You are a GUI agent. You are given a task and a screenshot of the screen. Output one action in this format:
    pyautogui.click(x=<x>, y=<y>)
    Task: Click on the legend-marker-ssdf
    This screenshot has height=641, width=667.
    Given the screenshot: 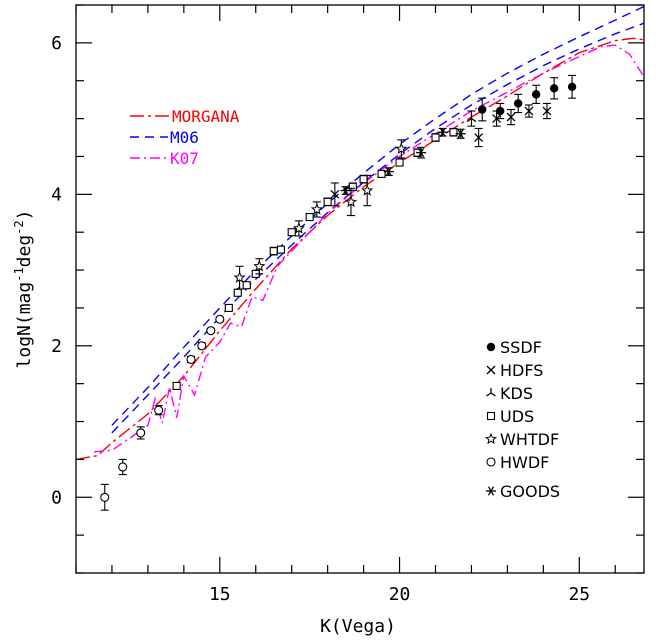 What is the action you would take?
    pyautogui.click(x=491, y=347)
    